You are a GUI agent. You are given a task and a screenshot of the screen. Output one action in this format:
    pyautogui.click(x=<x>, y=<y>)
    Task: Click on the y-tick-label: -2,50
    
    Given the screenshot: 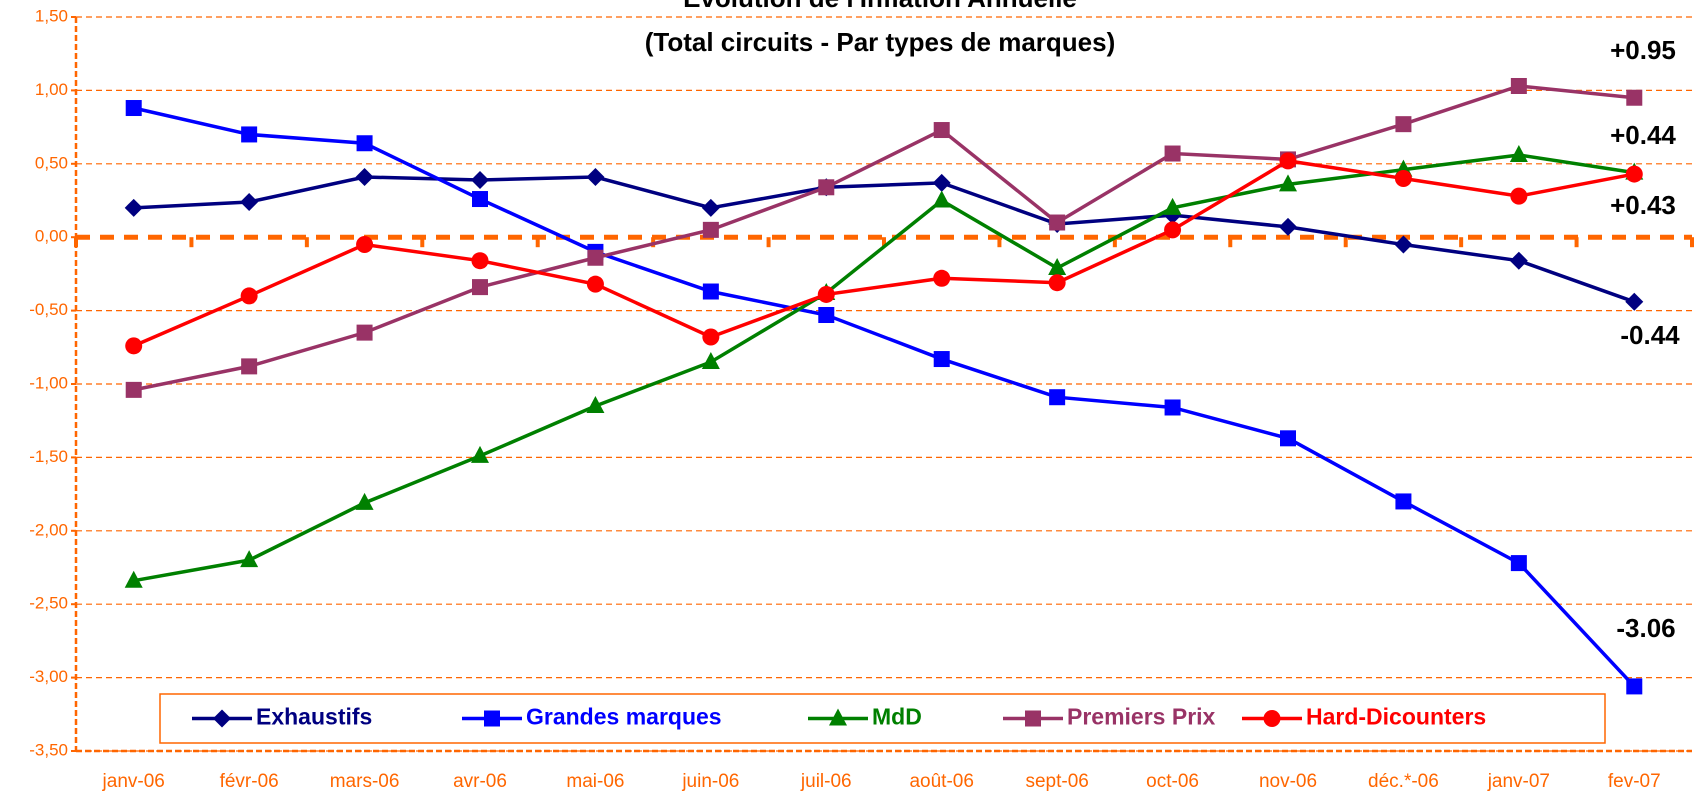 What is the action you would take?
    pyautogui.click(x=48, y=603)
    